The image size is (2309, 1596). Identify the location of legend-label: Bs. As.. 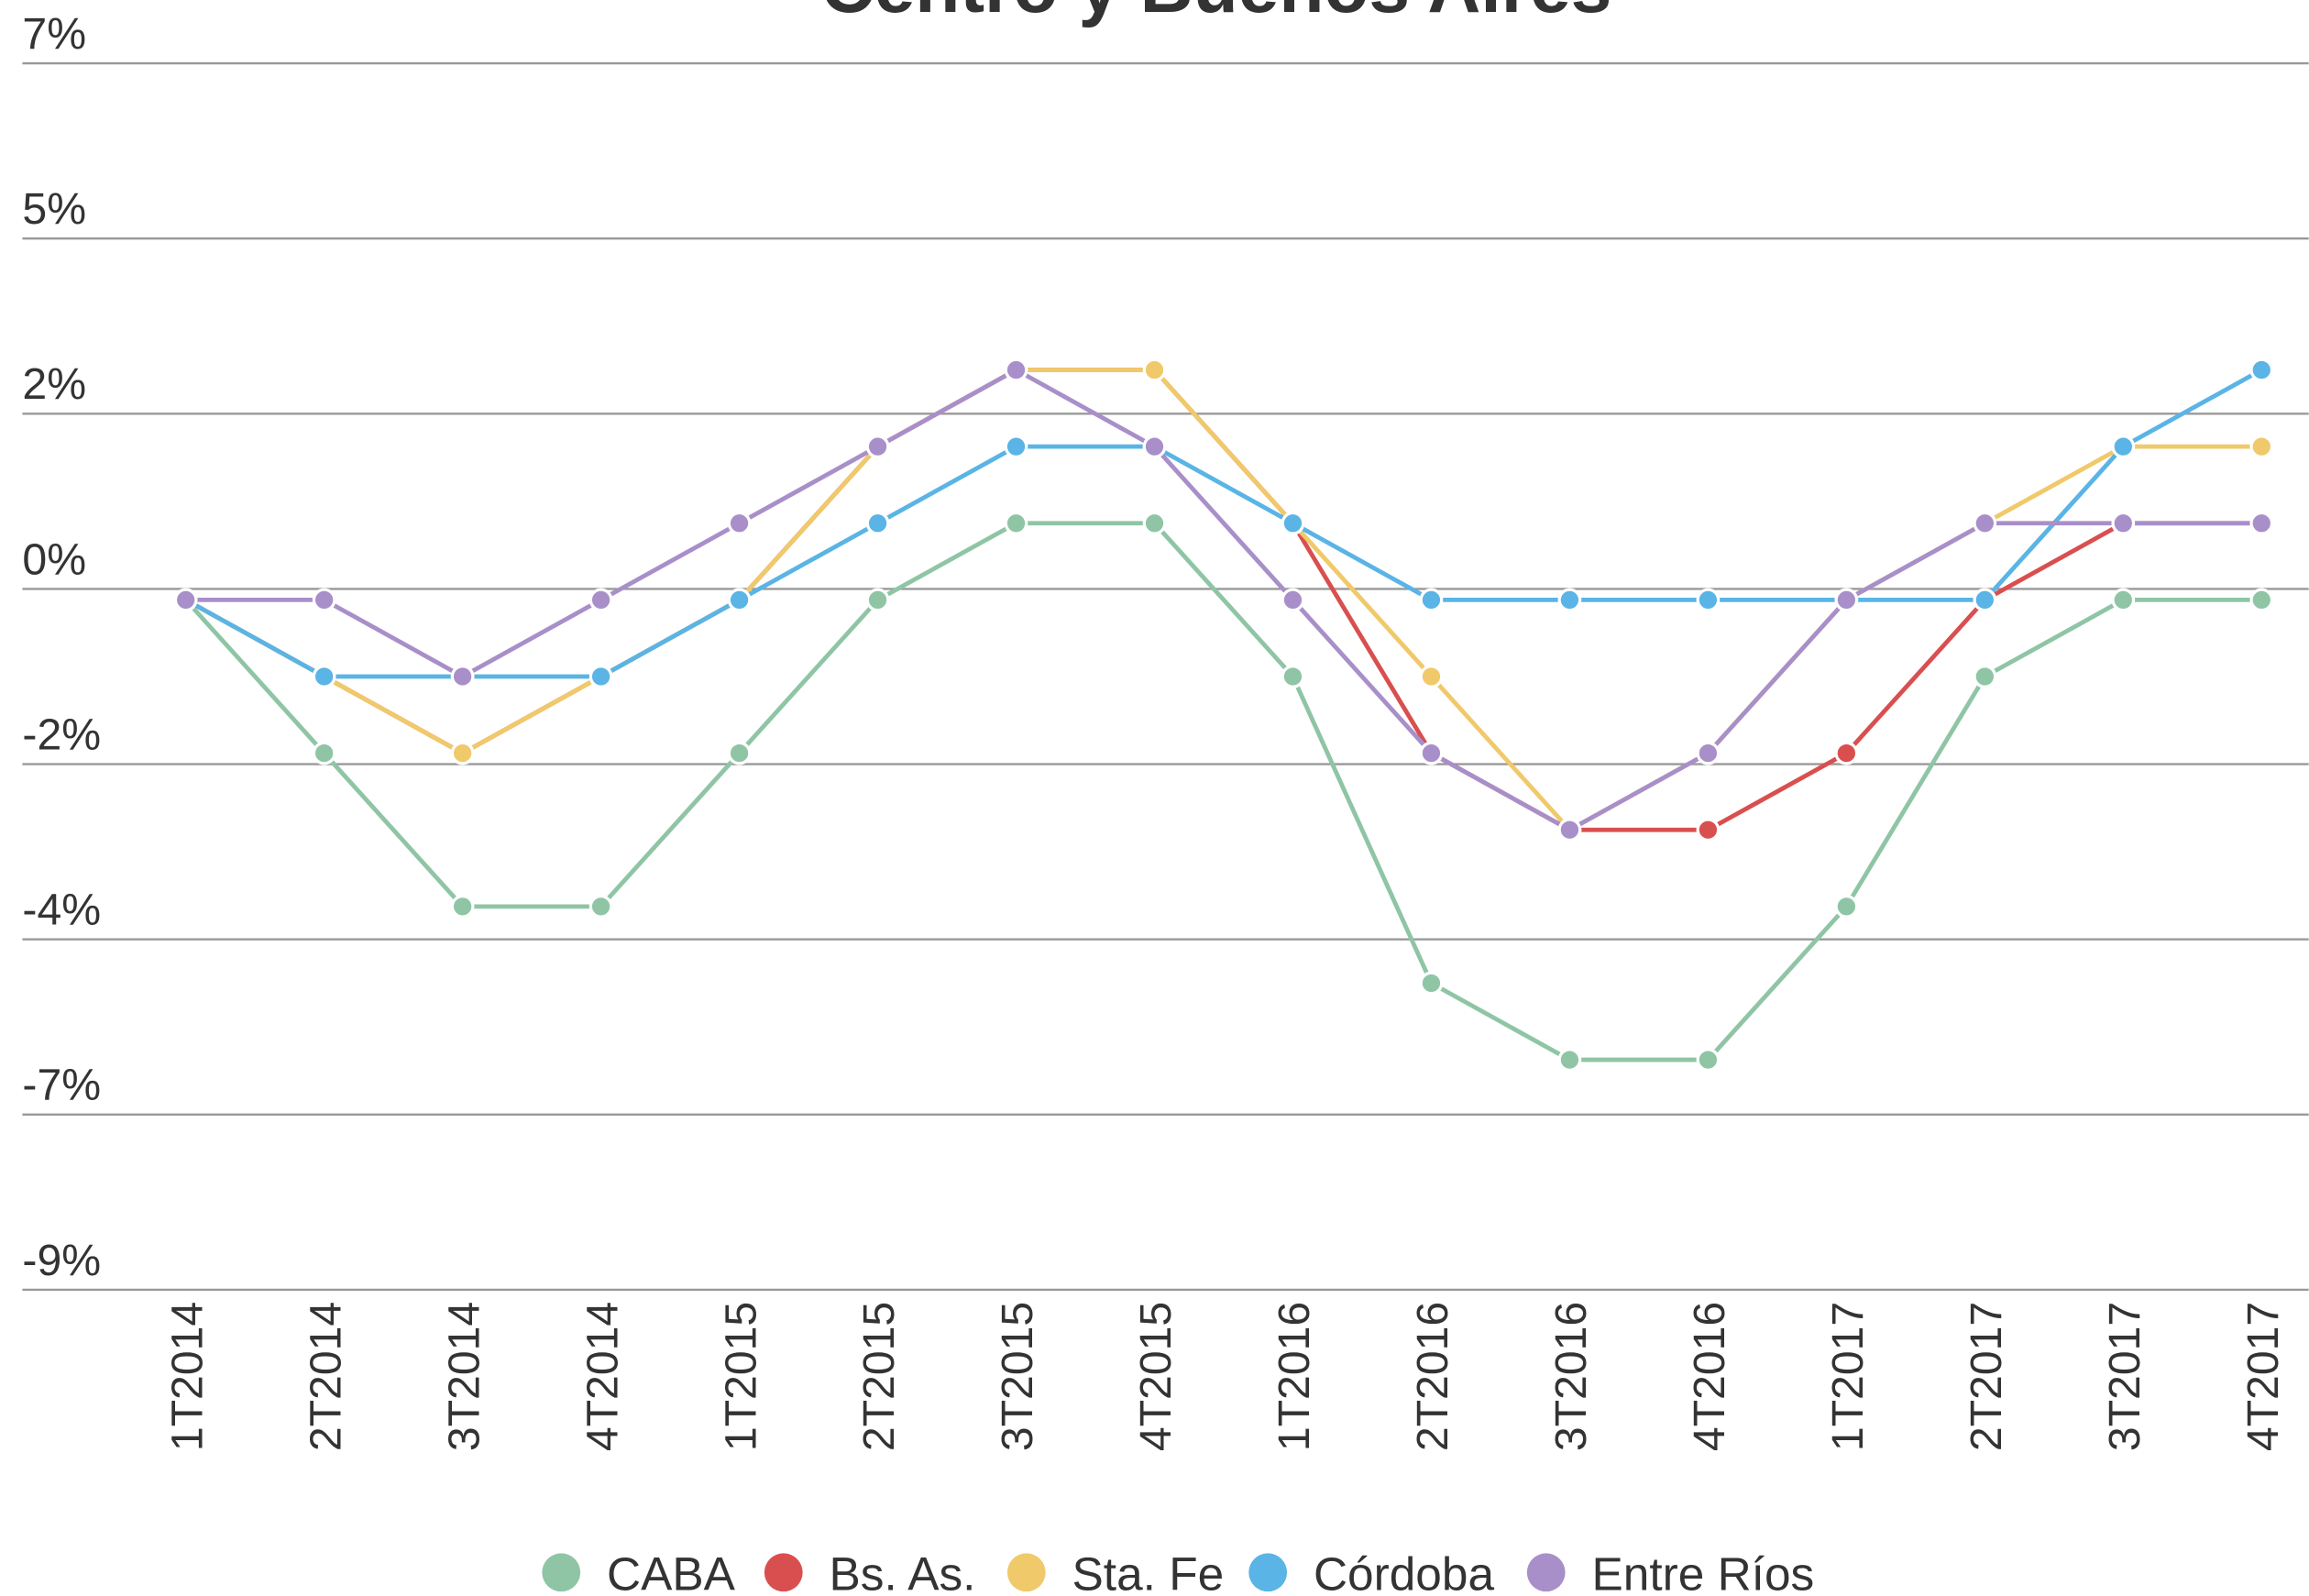
(903, 1571).